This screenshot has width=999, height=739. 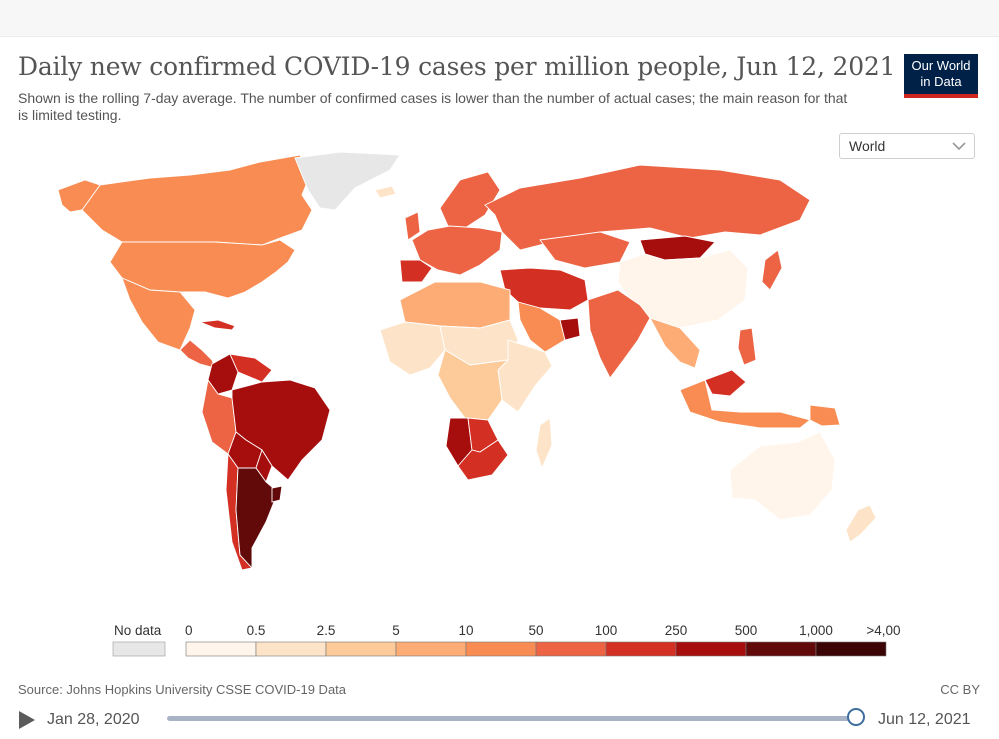 What do you see at coordinates (483, 460) in the screenshot?
I see `region-south-africa` at bounding box center [483, 460].